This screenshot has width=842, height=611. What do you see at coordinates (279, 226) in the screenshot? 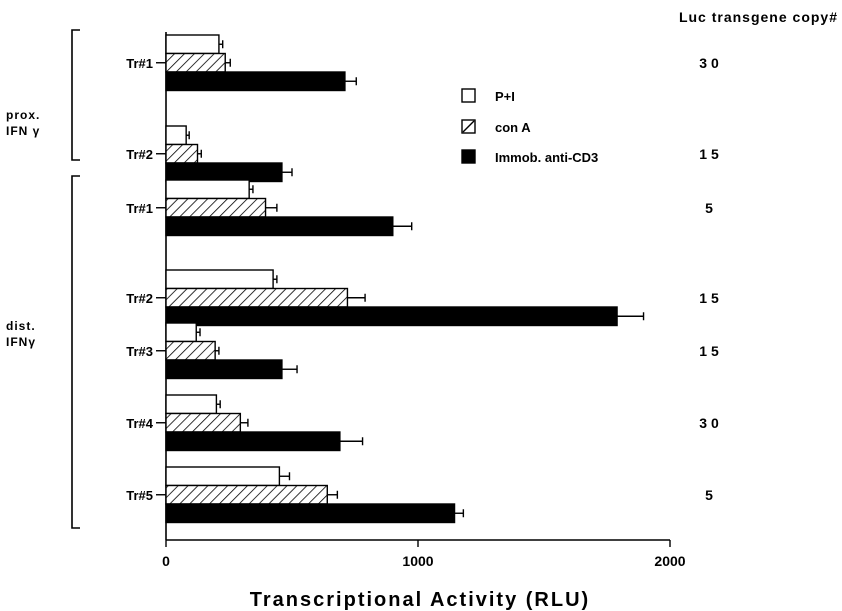
I see `bar-g1-Tr1-cd3` at bounding box center [279, 226].